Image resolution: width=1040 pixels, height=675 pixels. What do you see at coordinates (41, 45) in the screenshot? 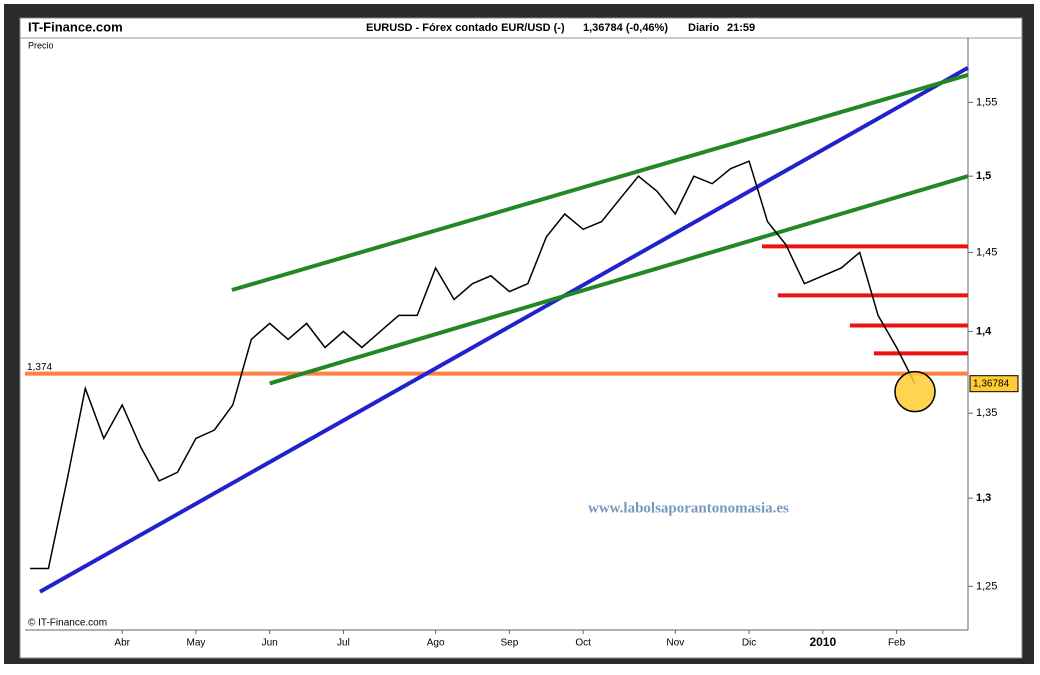
I see `y-label: Precio` at bounding box center [41, 45].